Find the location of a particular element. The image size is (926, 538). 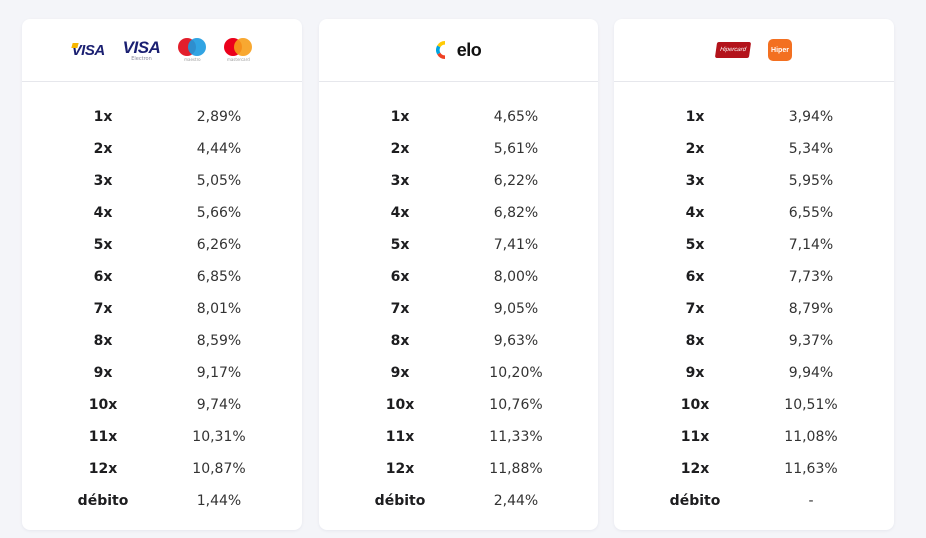

installment-label: 1x is located at coordinates (103, 117).